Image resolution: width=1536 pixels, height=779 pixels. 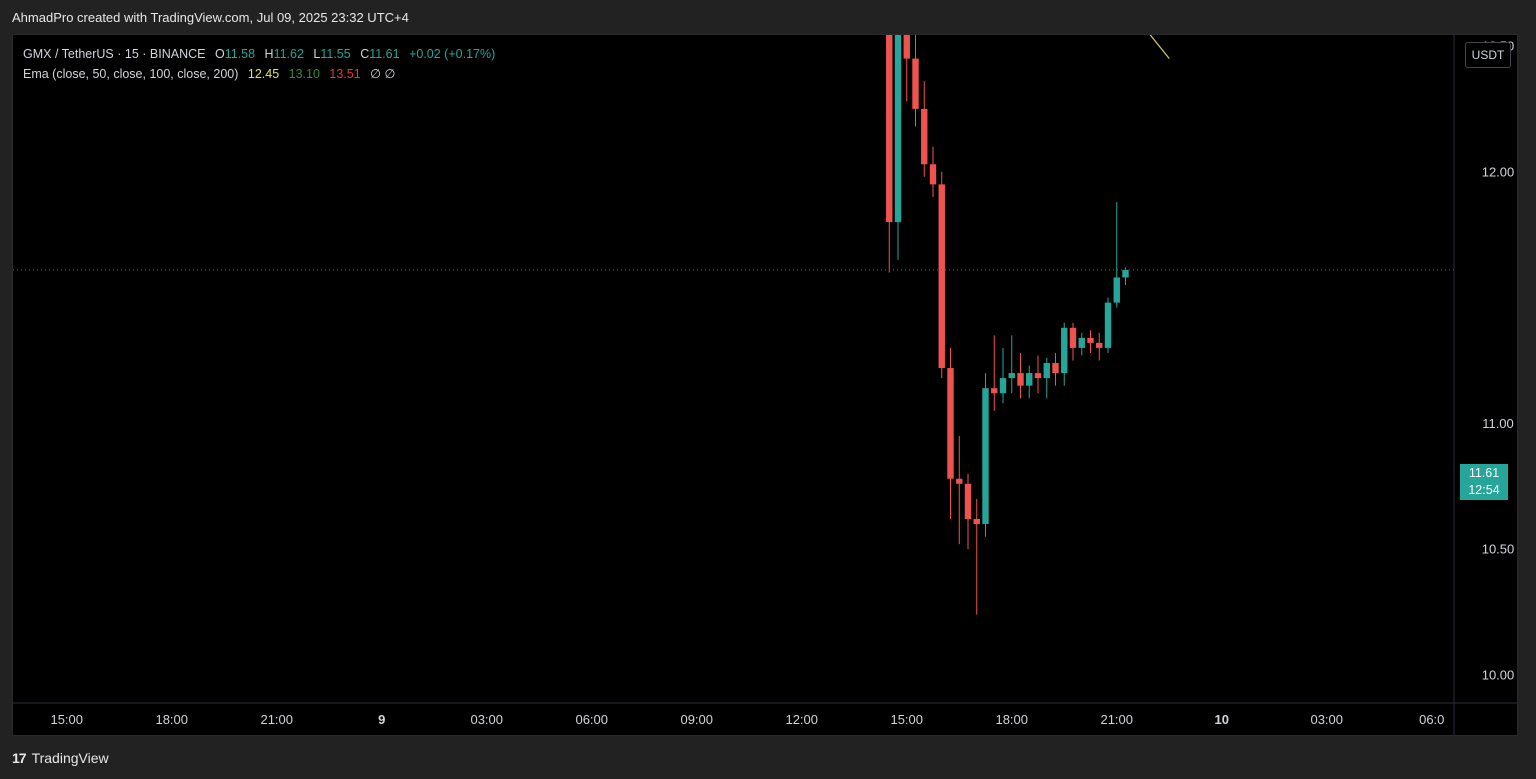 What do you see at coordinates (696, 719) in the screenshot?
I see `time-tick-label: 09:00` at bounding box center [696, 719].